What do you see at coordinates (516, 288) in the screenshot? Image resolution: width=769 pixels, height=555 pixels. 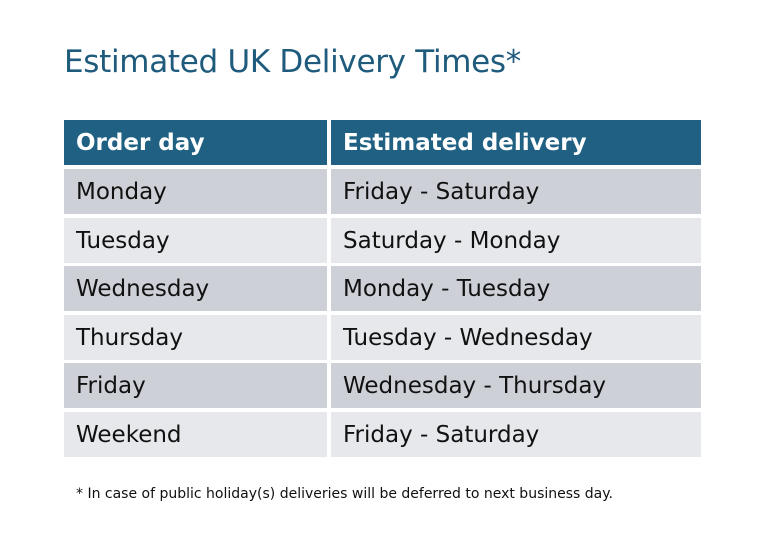 I see `delivery-cell: Monday - Tuesday` at bounding box center [516, 288].